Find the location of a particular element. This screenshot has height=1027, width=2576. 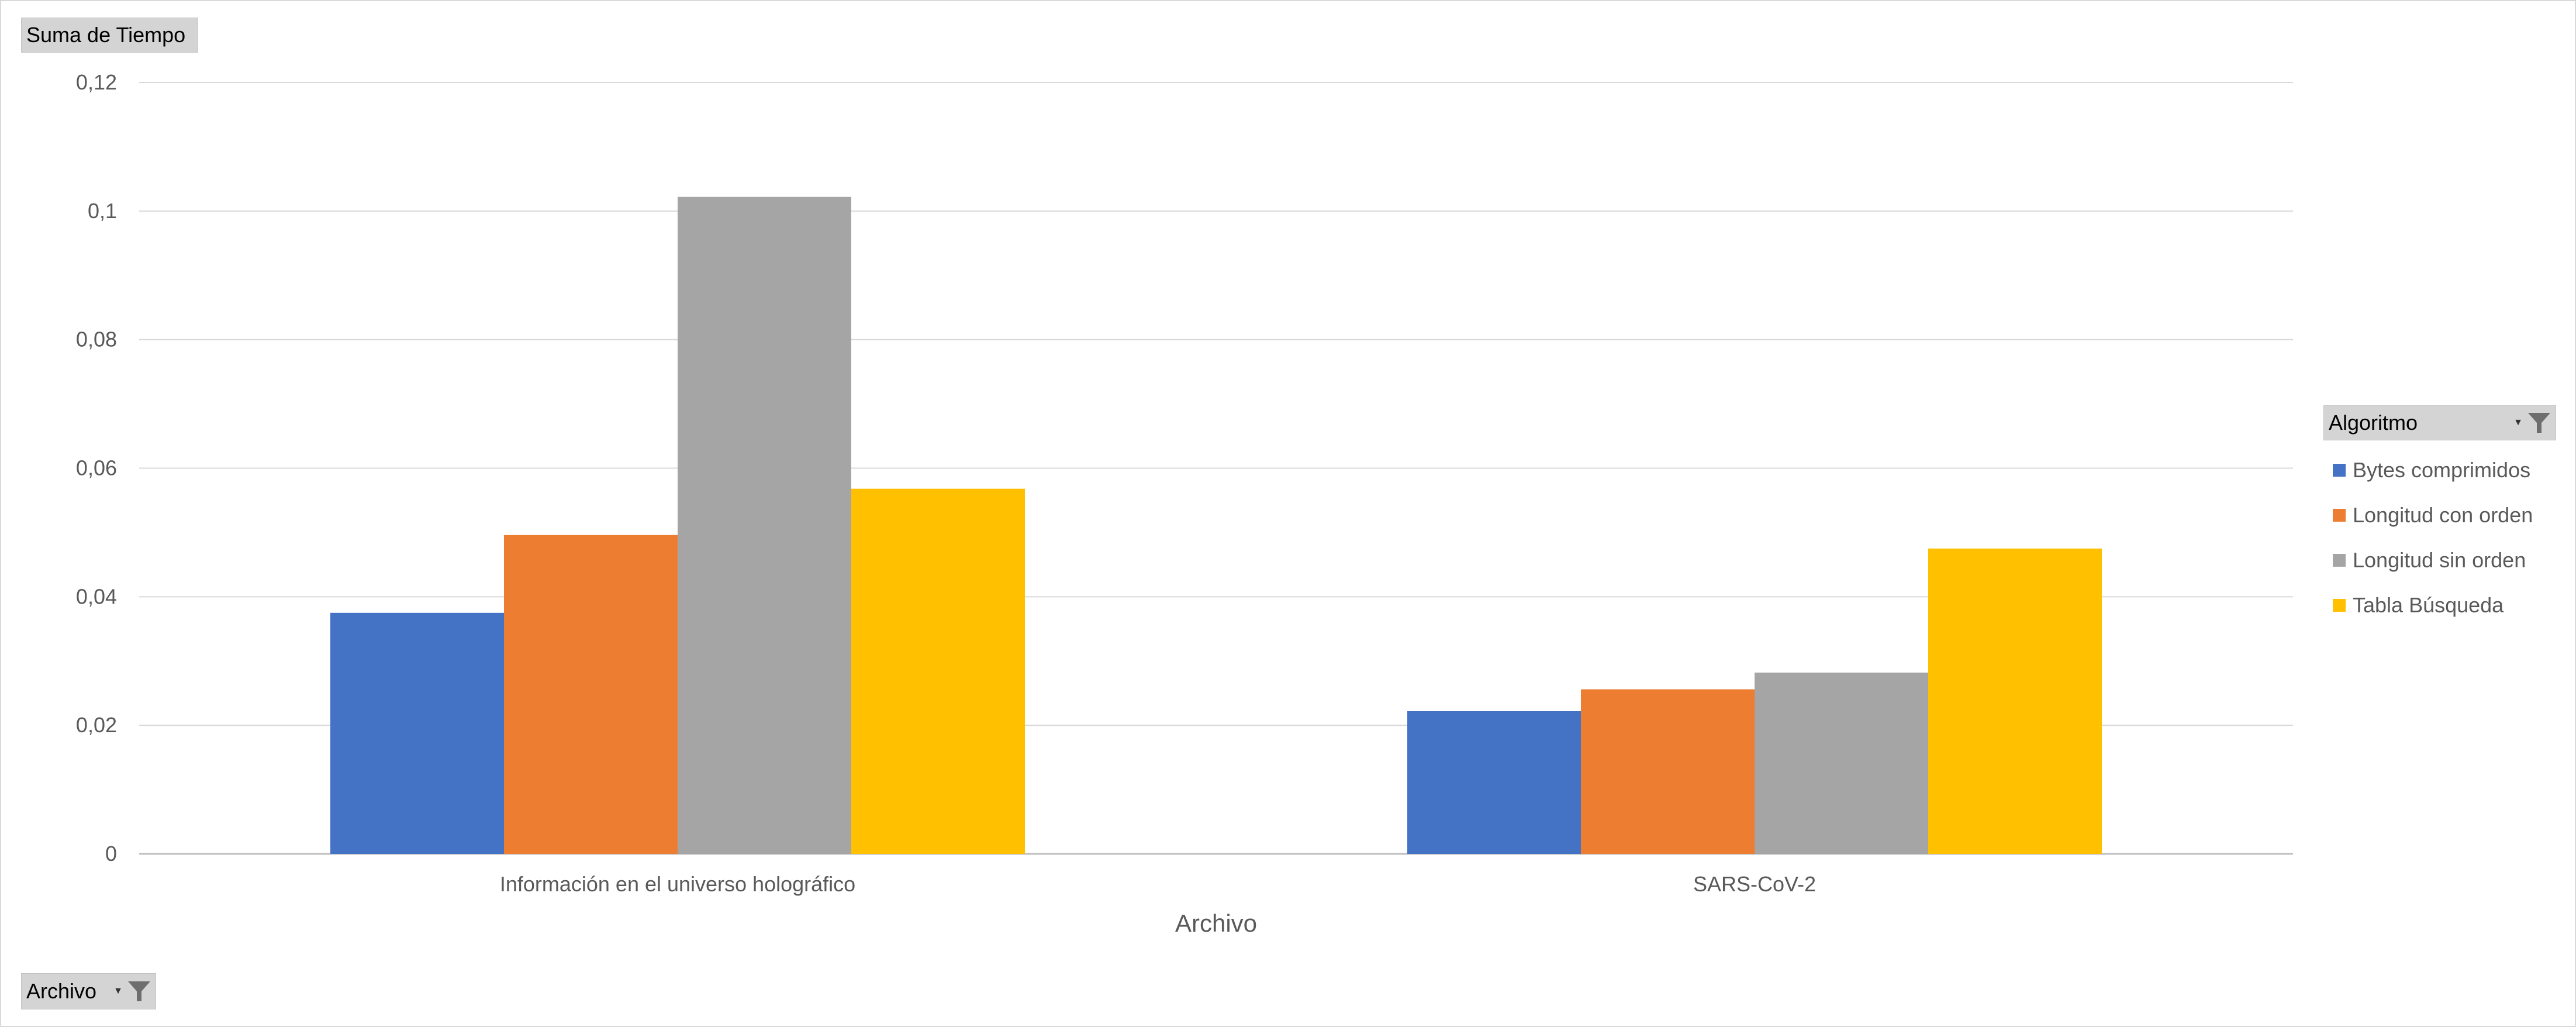

axis-field-button: Archivo ▼ is located at coordinates (88, 991).